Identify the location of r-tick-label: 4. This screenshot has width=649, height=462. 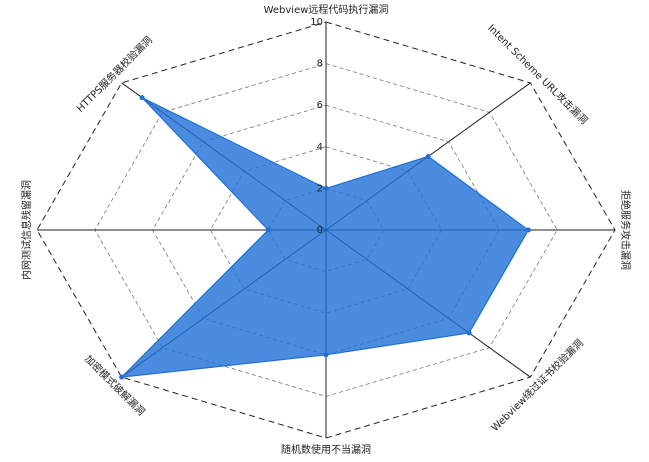
(320, 147).